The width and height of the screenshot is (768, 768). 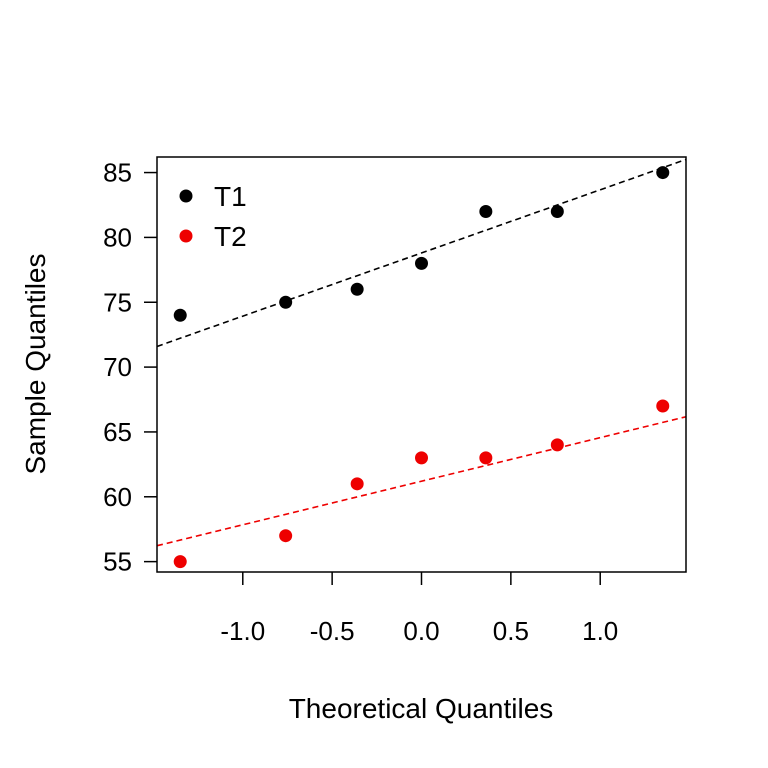 What do you see at coordinates (421, 631) in the screenshot?
I see `x-tick-label: 0.0` at bounding box center [421, 631].